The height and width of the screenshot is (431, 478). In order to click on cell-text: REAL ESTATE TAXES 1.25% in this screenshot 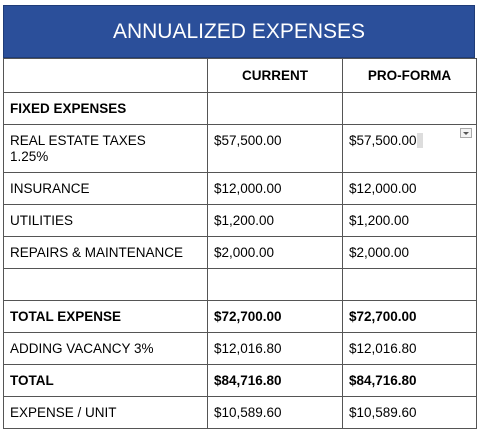, I will do `click(78, 148)`.